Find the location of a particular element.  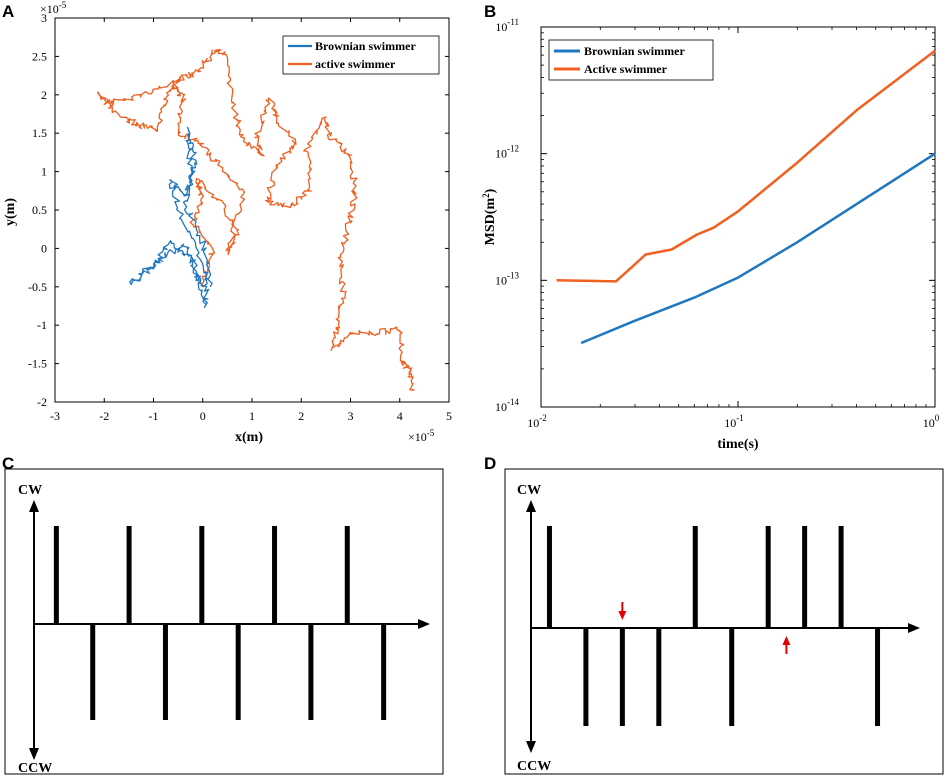

chart-a-x-tick-label: -1 is located at coordinates (154, 416).